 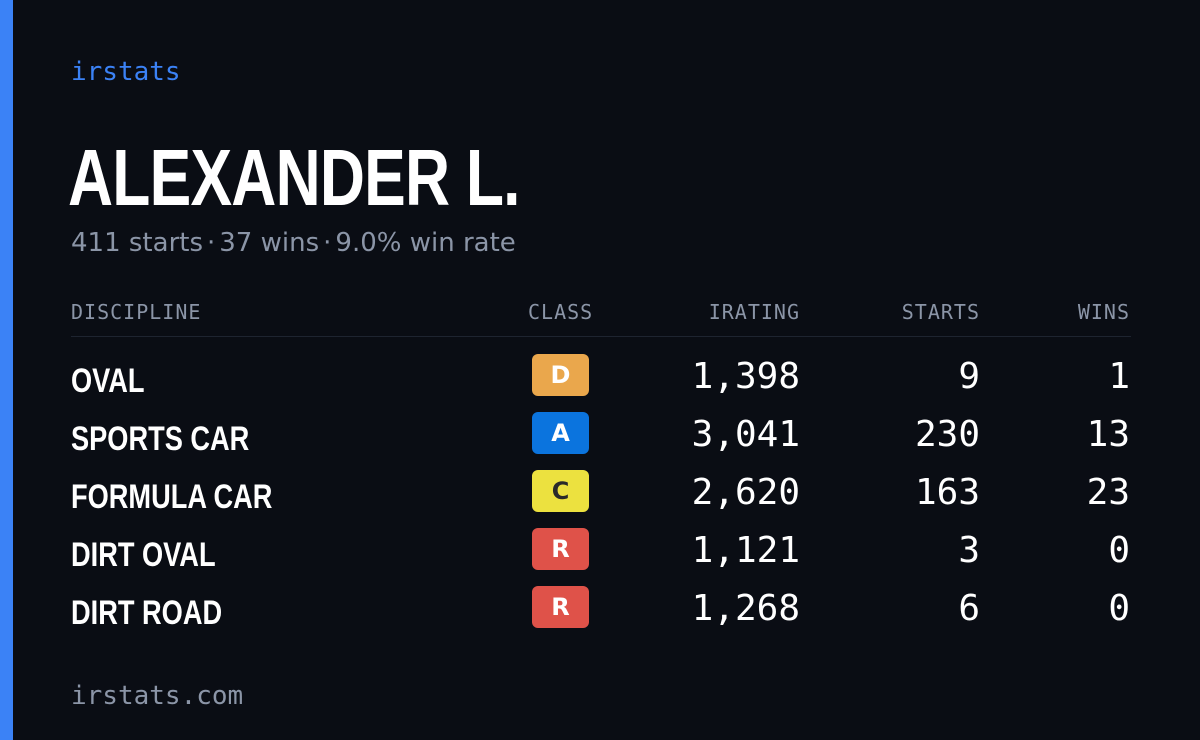 What do you see at coordinates (745, 608) in the screenshot?
I see `irating-value: 1,268` at bounding box center [745, 608].